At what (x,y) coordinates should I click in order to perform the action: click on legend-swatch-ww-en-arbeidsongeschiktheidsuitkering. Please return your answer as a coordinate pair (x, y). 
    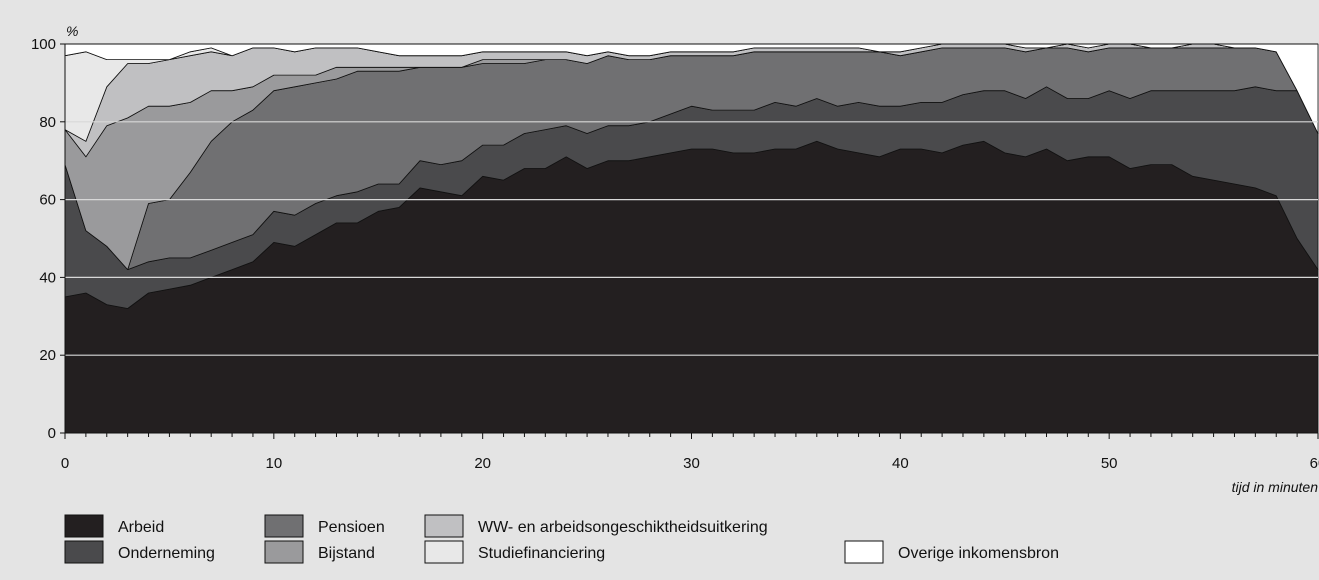
    Looking at the image, I should click on (444, 526).